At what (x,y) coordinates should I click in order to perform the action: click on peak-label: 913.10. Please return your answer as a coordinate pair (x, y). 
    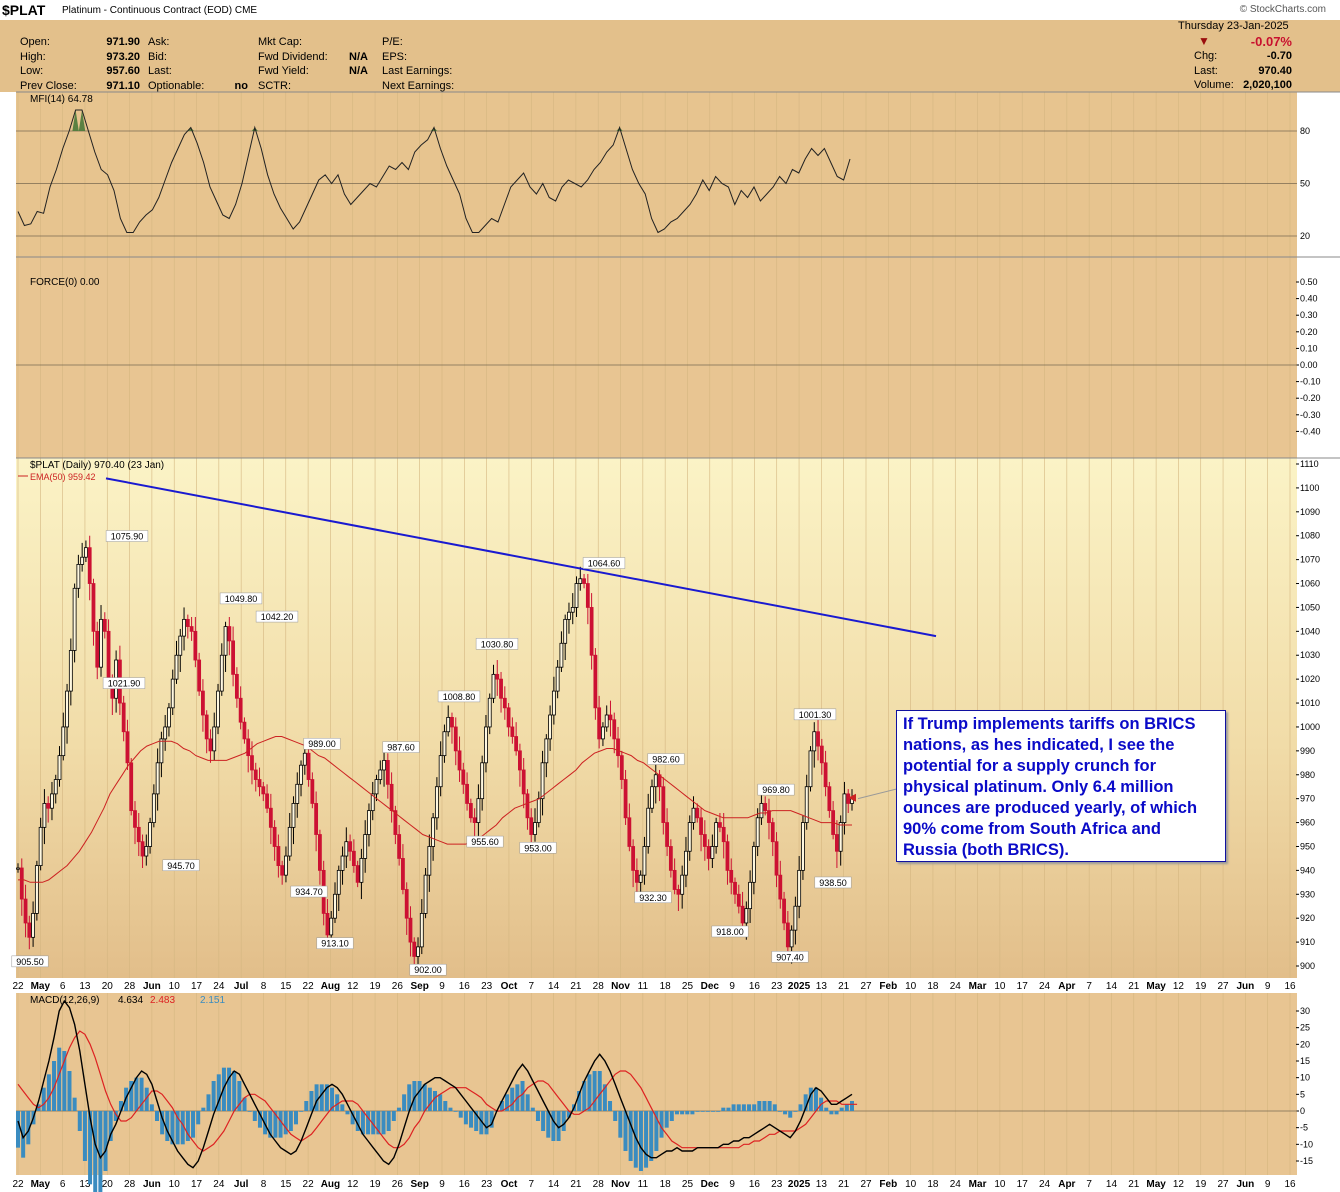
    Looking at the image, I should click on (335, 943).